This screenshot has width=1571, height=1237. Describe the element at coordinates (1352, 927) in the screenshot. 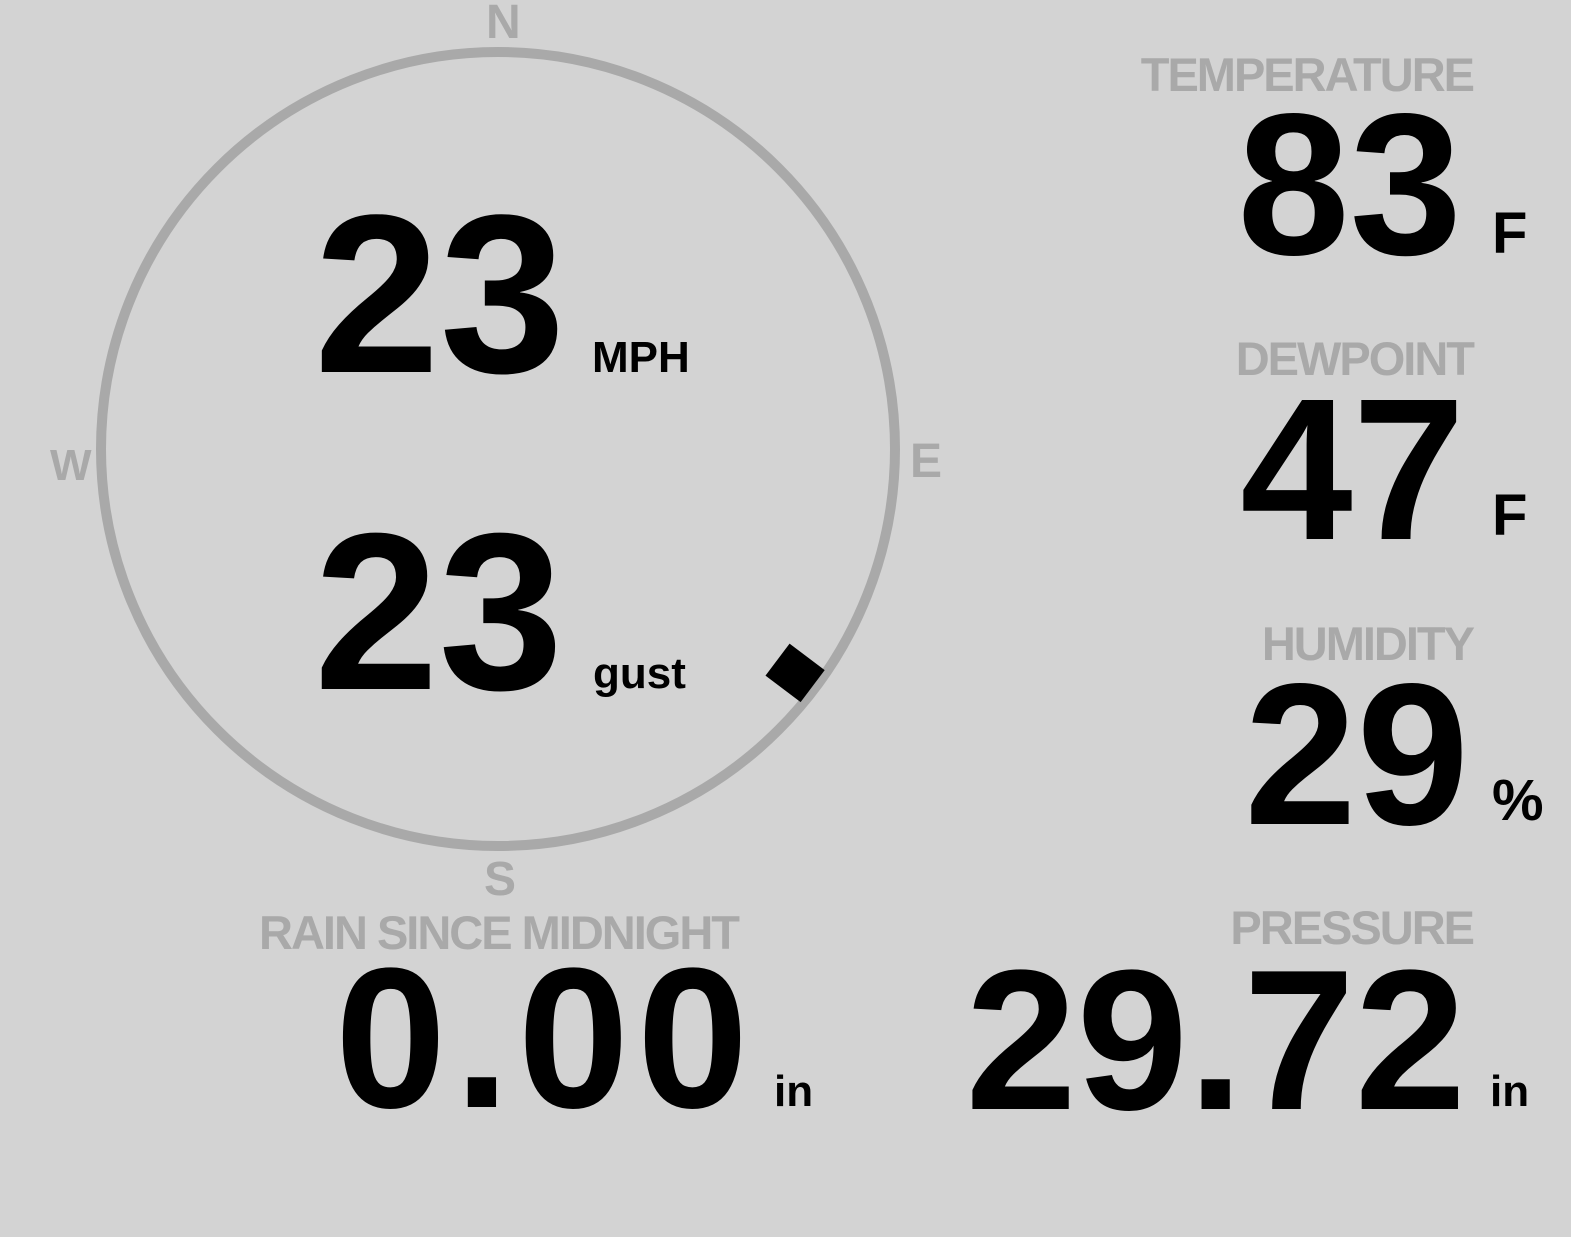

I see `pressure-label: PRESSURE` at that location.